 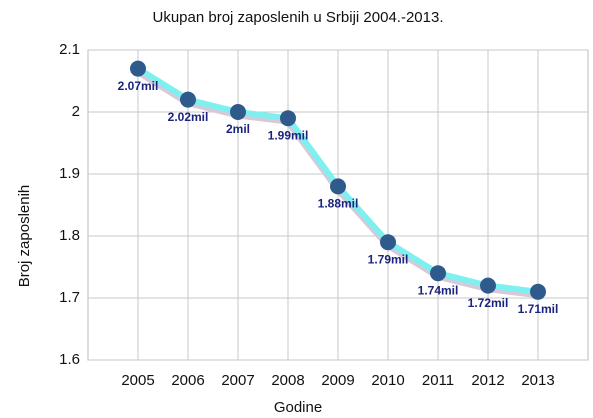 What do you see at coordinates (188, 117) in the screenshot?
I see `value-label: 2.02mil` at bounding box center [188, 117].